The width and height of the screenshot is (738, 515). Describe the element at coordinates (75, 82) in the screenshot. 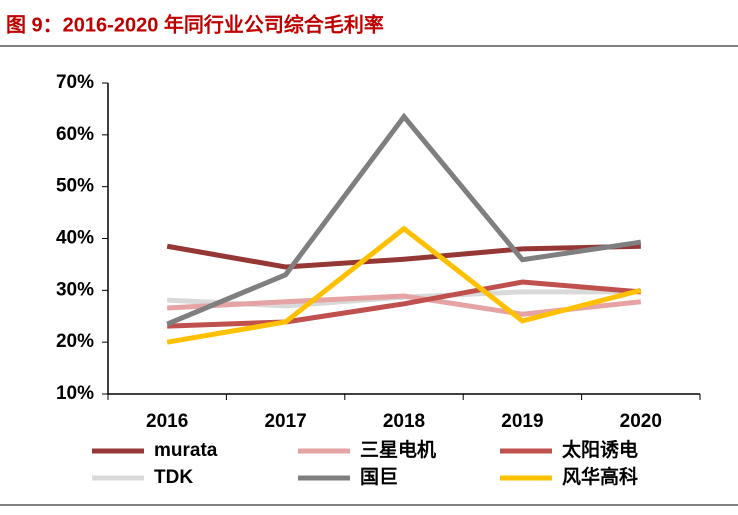

I see `y-tick-label: 70%` at that location.